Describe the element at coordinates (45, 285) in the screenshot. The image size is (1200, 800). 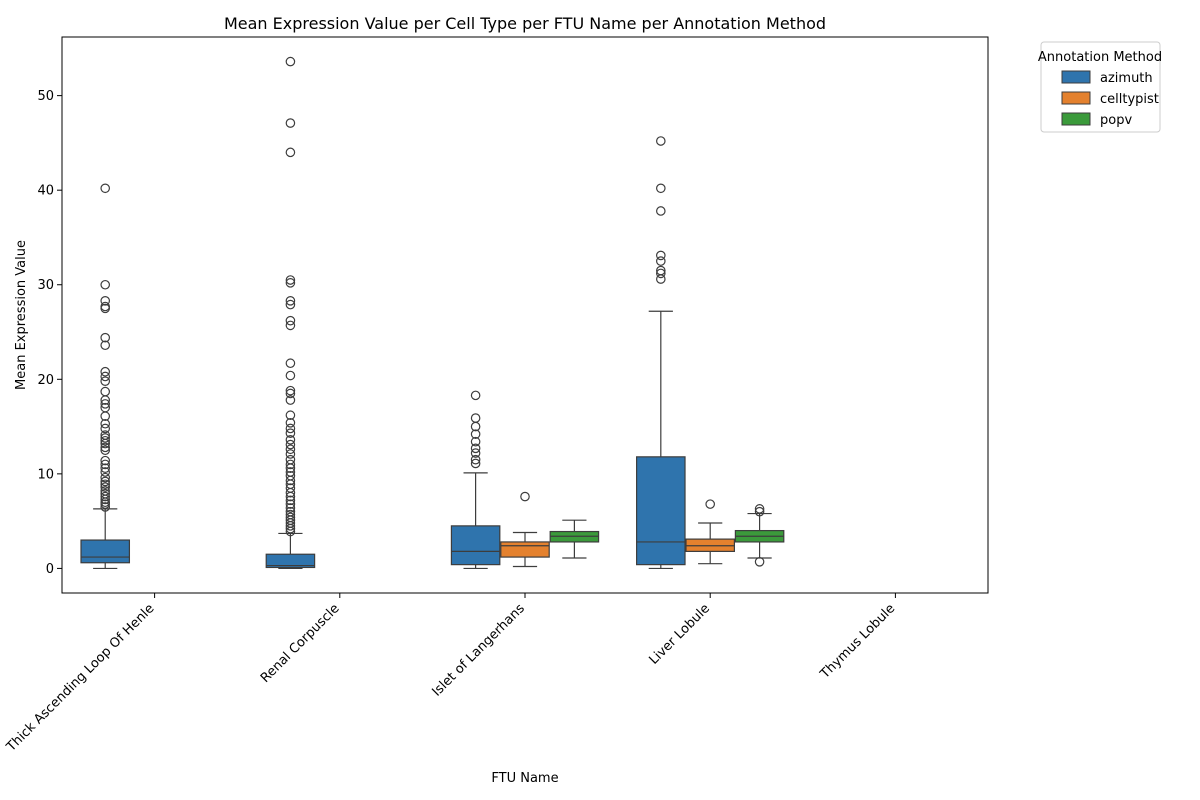
I see `y-tick-label: 30` at that location.